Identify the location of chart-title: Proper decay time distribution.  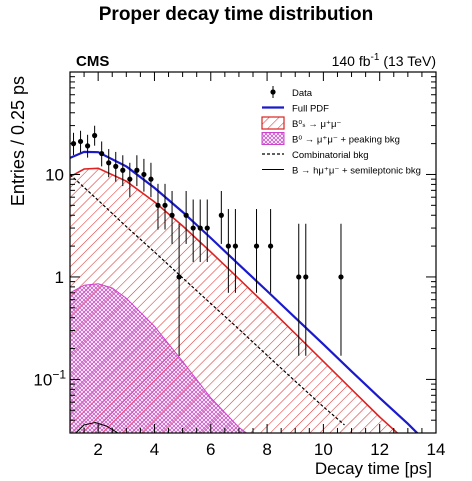
(236, 14).